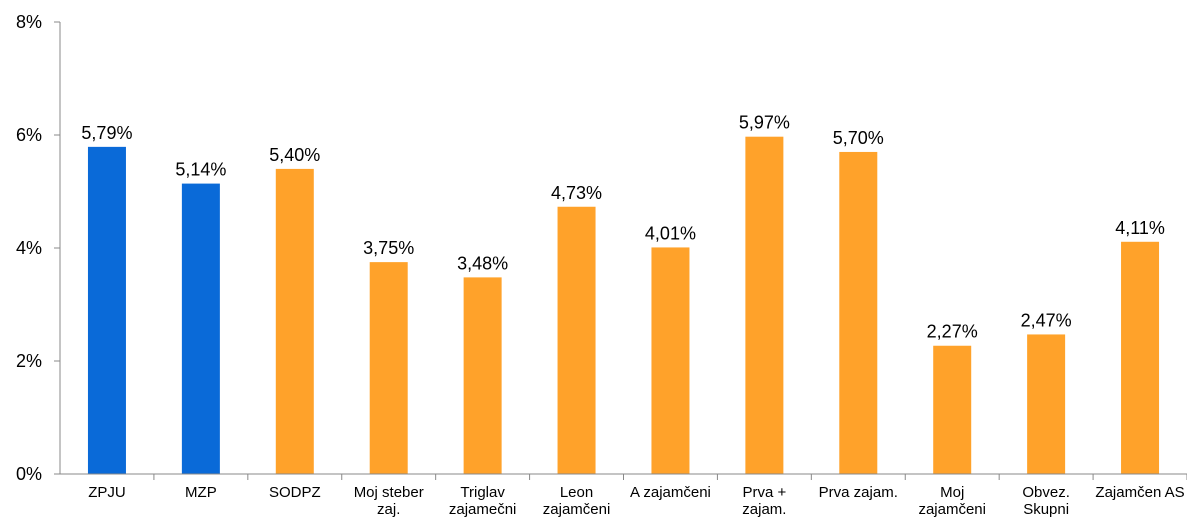  I want to click on data-label: 3,75%, so click(388, 248).